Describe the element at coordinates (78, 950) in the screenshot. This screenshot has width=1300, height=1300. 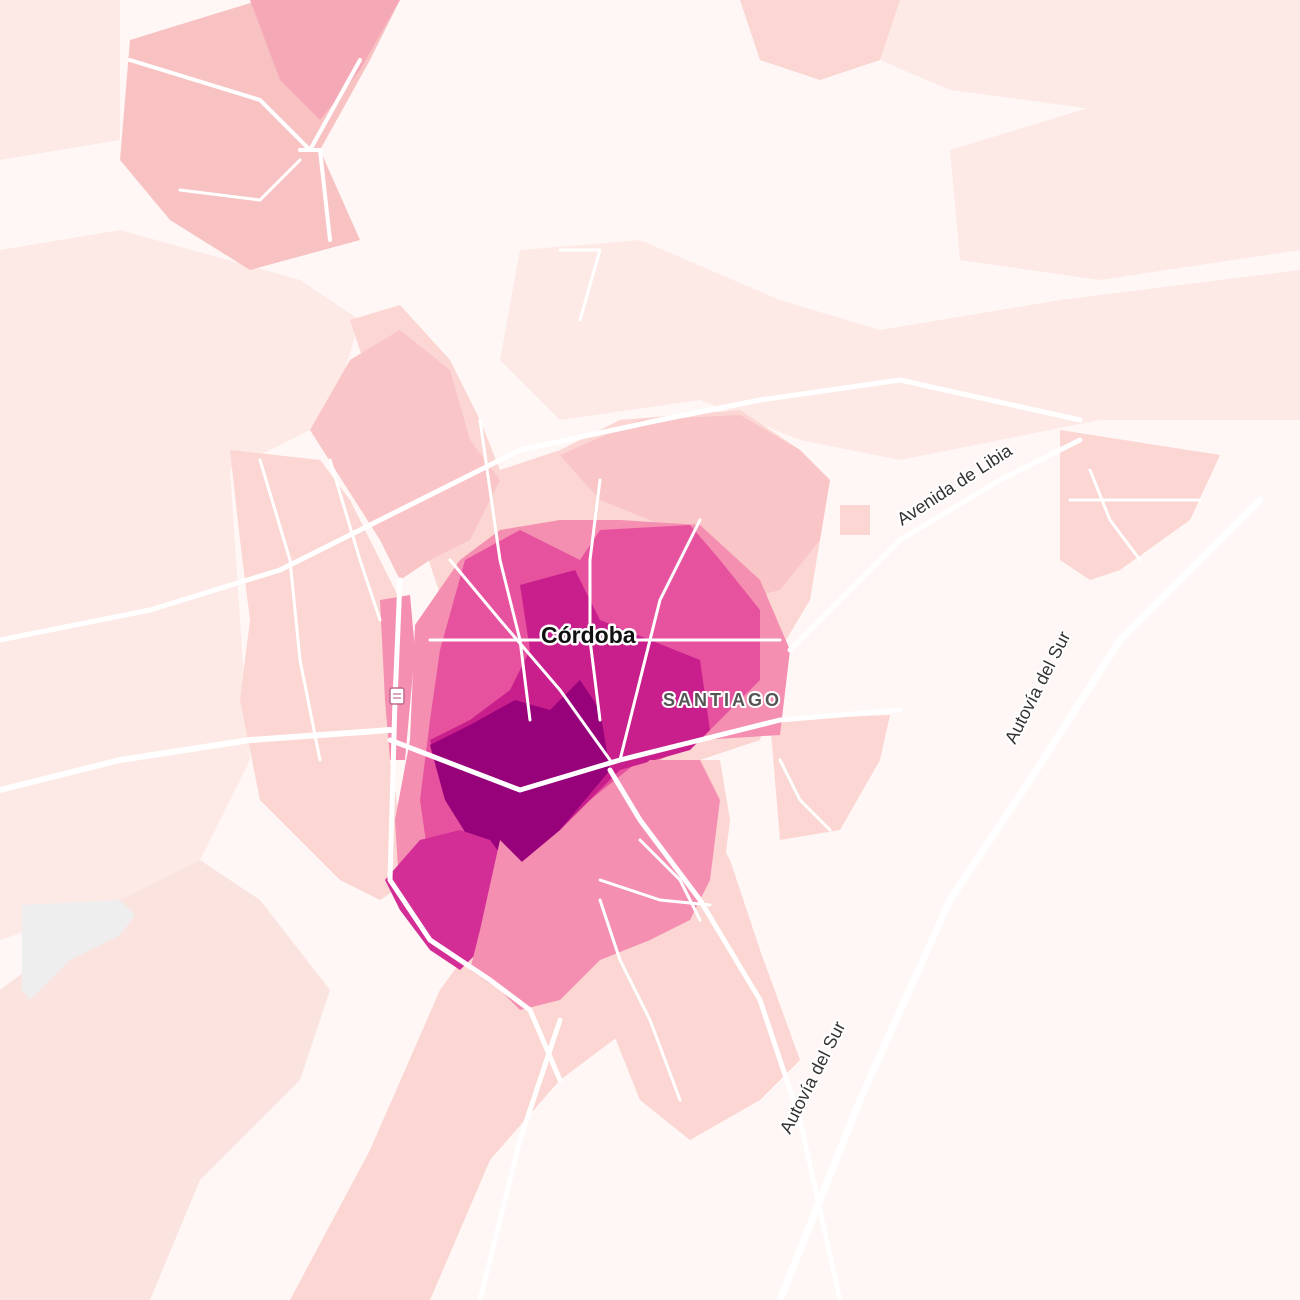
I see `zone-no-data` at that location.